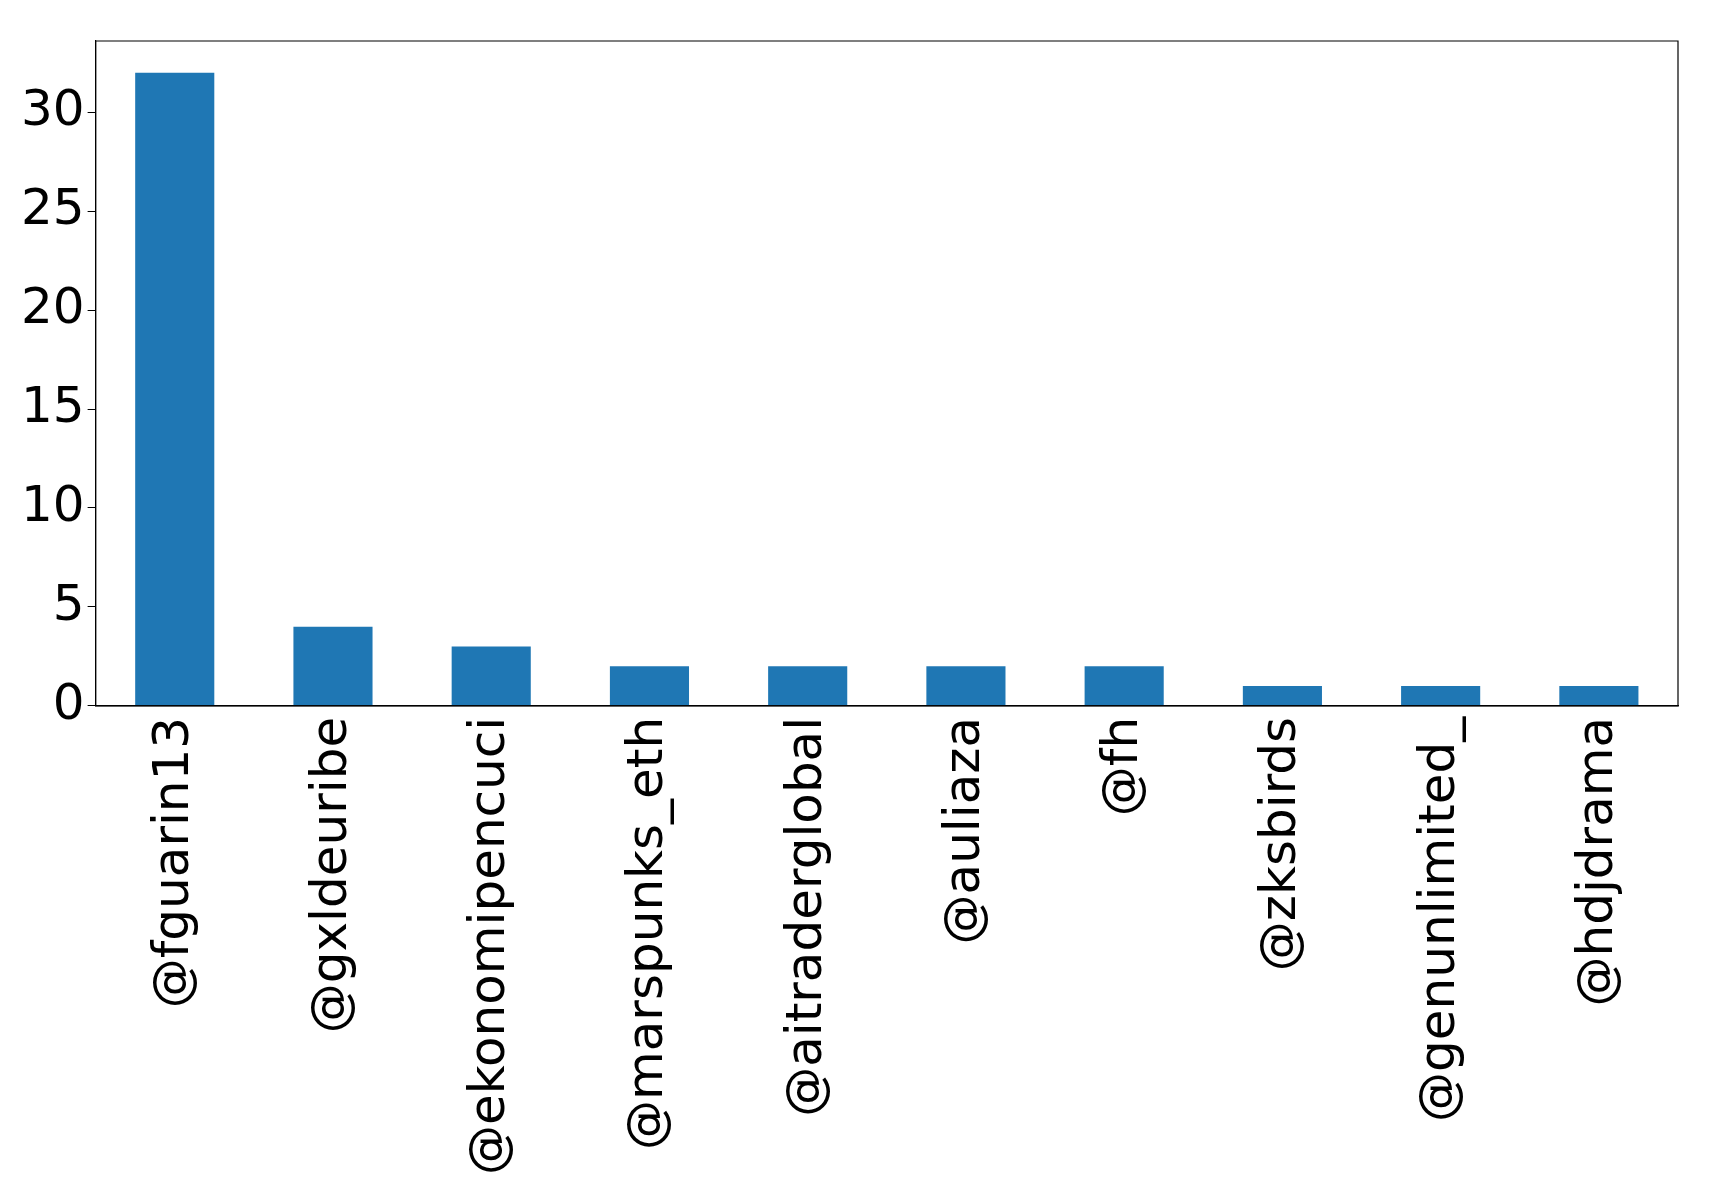 The image size is (1719, 1201). What do you see at coordinates (53, 306) in the screenshot?
I see `y-tick-label: 20` at bounding box center [53, 306].